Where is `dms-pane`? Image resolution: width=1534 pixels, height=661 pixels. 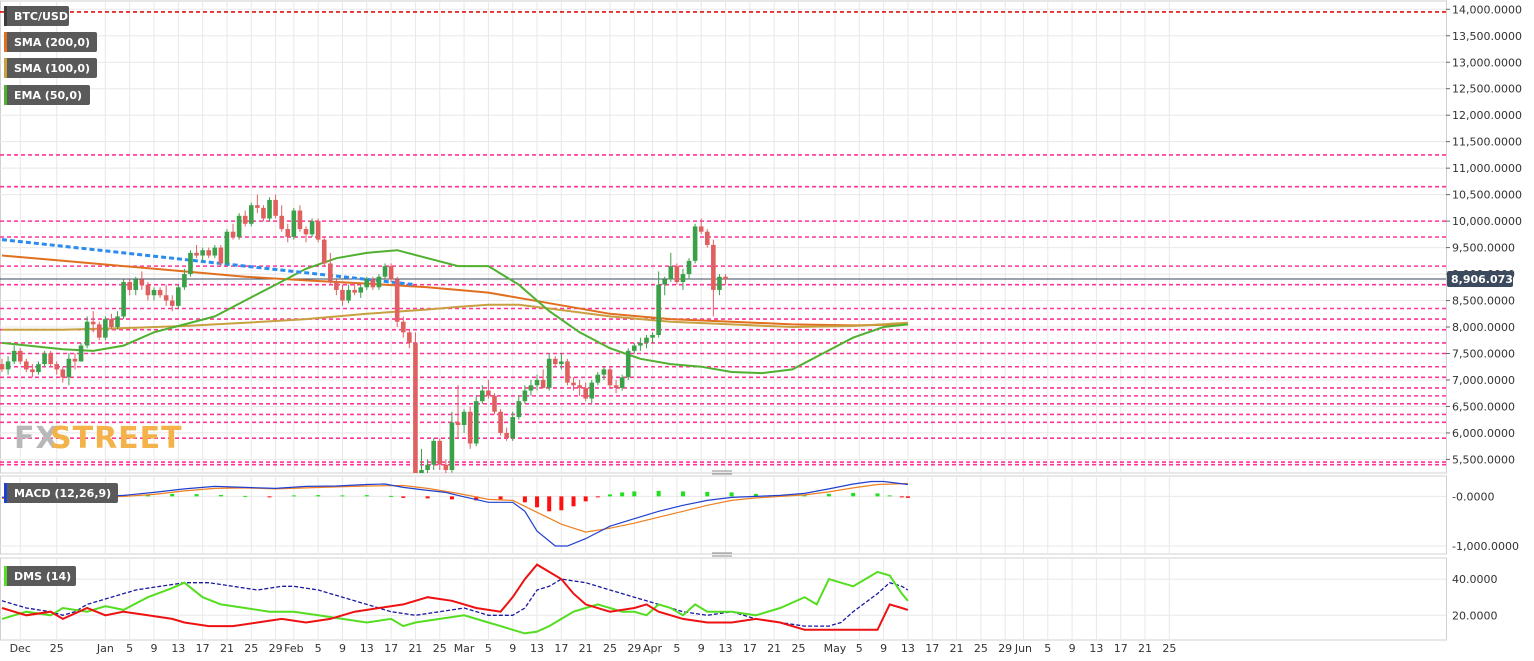
dms-pane is located at coordinates (455, 599).